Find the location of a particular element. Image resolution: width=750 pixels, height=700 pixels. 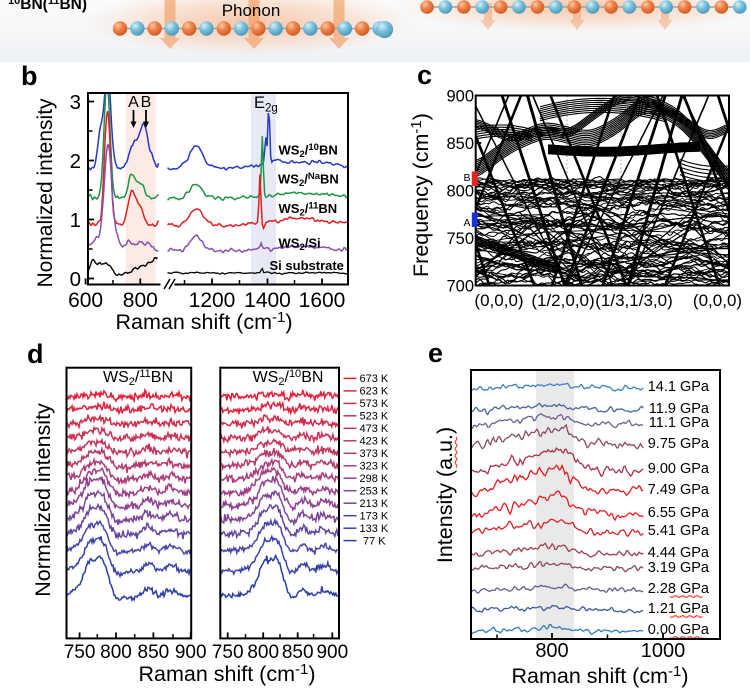

svg-text: 0 is located at coordinates (75, 279).